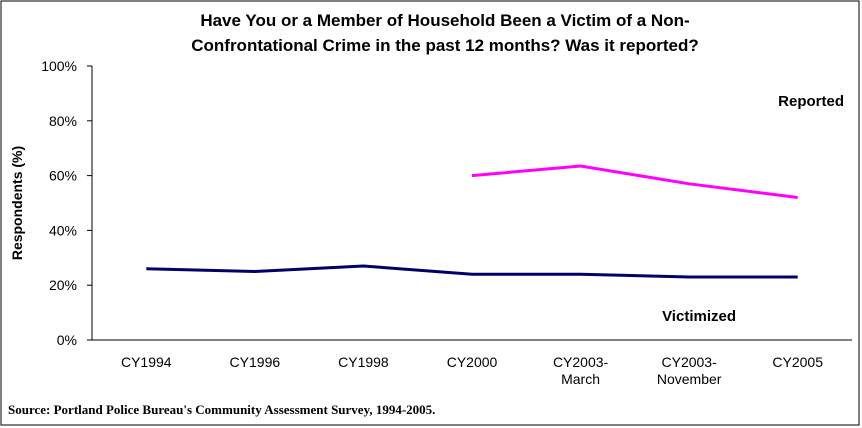  Describe the element at coordinates (63, 285) in the screenshot. I see `y-tick-label: 20%` at that location.